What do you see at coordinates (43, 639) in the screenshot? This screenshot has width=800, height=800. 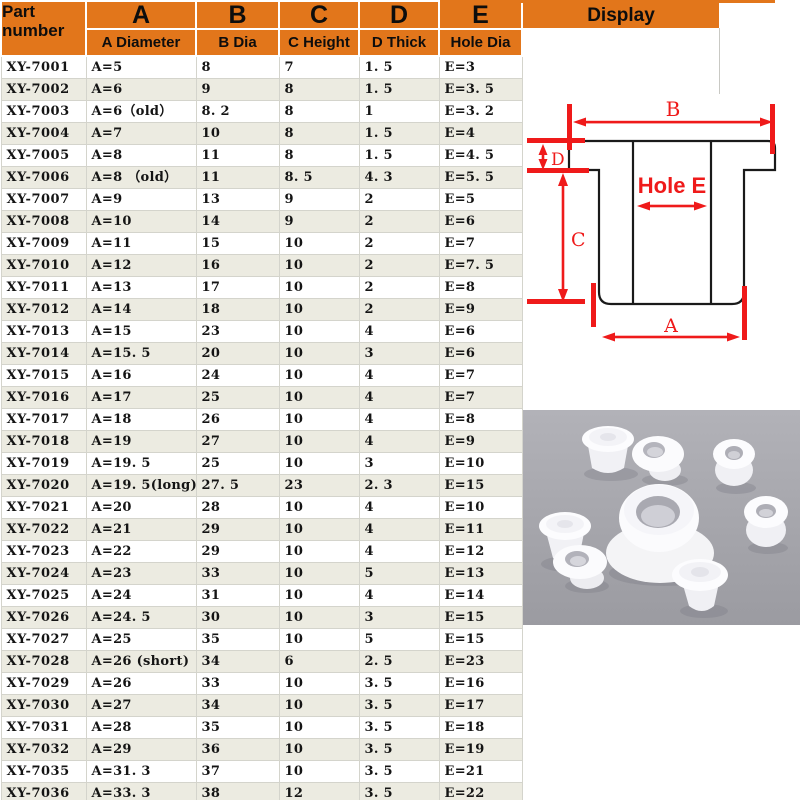 I see `cell-part: XY-7027` at bounding box center [43, 639].